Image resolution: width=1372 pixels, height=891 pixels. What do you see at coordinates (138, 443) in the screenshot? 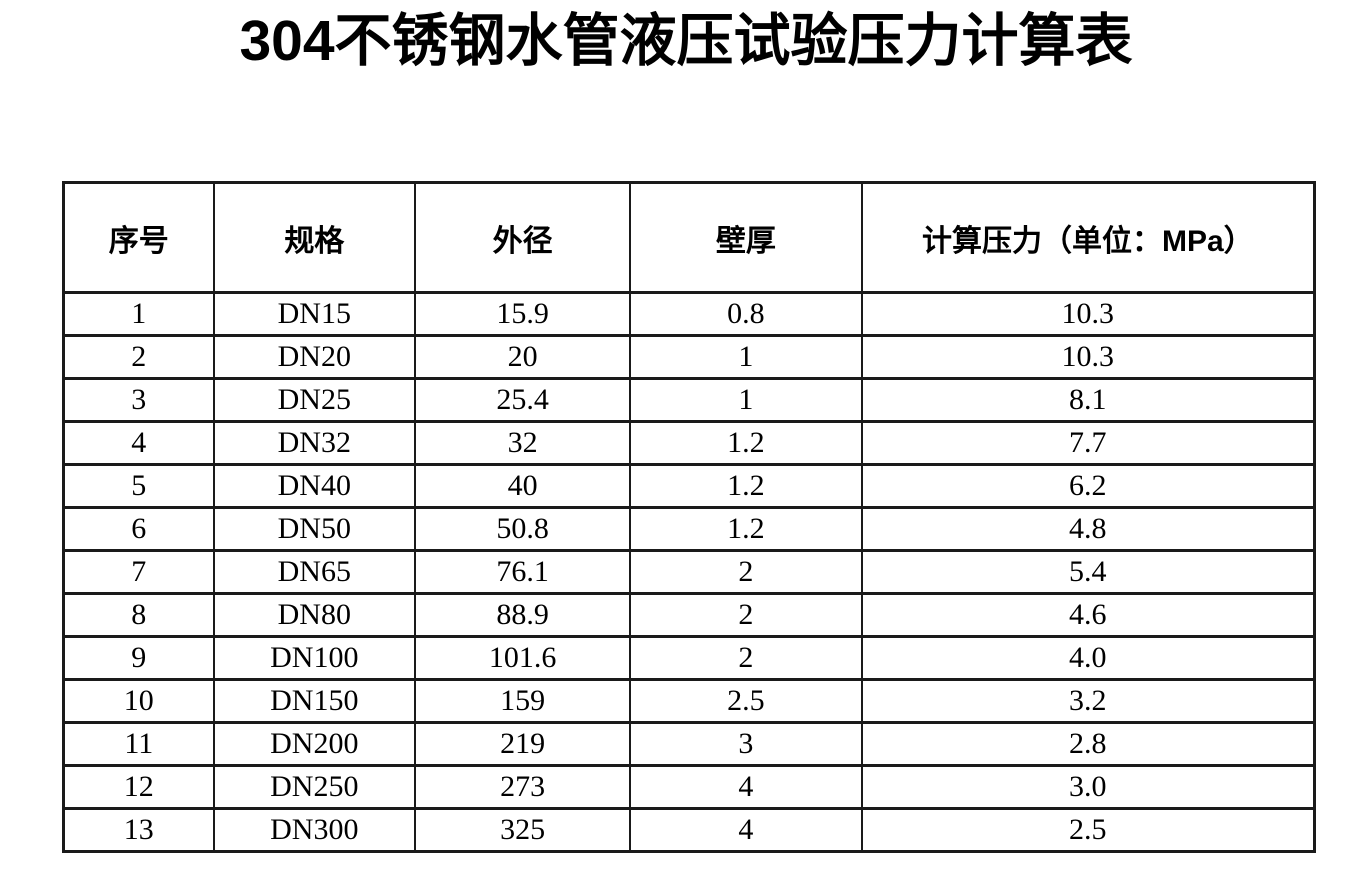
I see `cell-index: 4` at bounding box center [138, 443].